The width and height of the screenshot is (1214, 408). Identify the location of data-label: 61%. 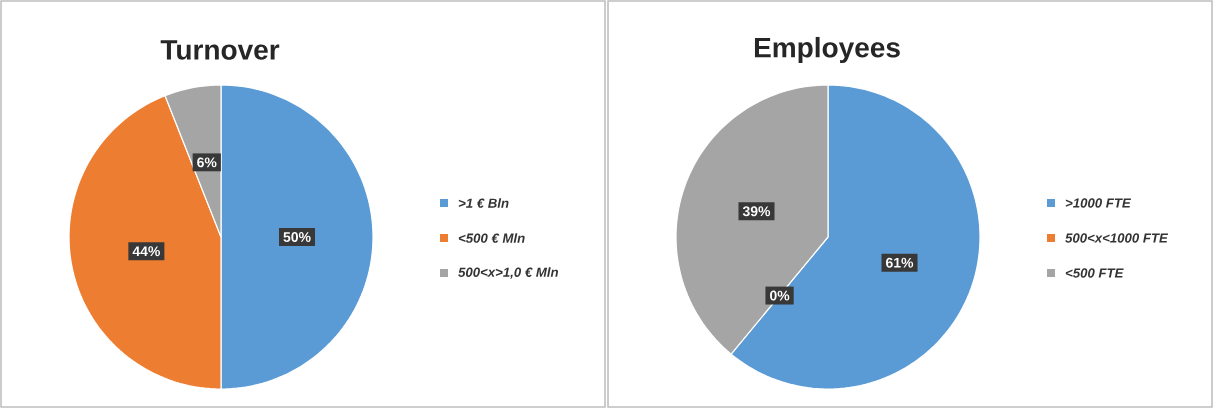
(900, 262).